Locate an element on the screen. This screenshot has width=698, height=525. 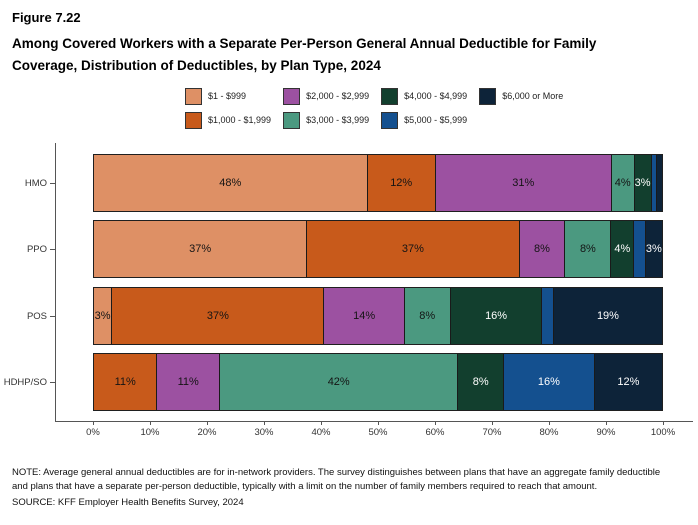
y-axis-line is located at coordinates (55, 282).